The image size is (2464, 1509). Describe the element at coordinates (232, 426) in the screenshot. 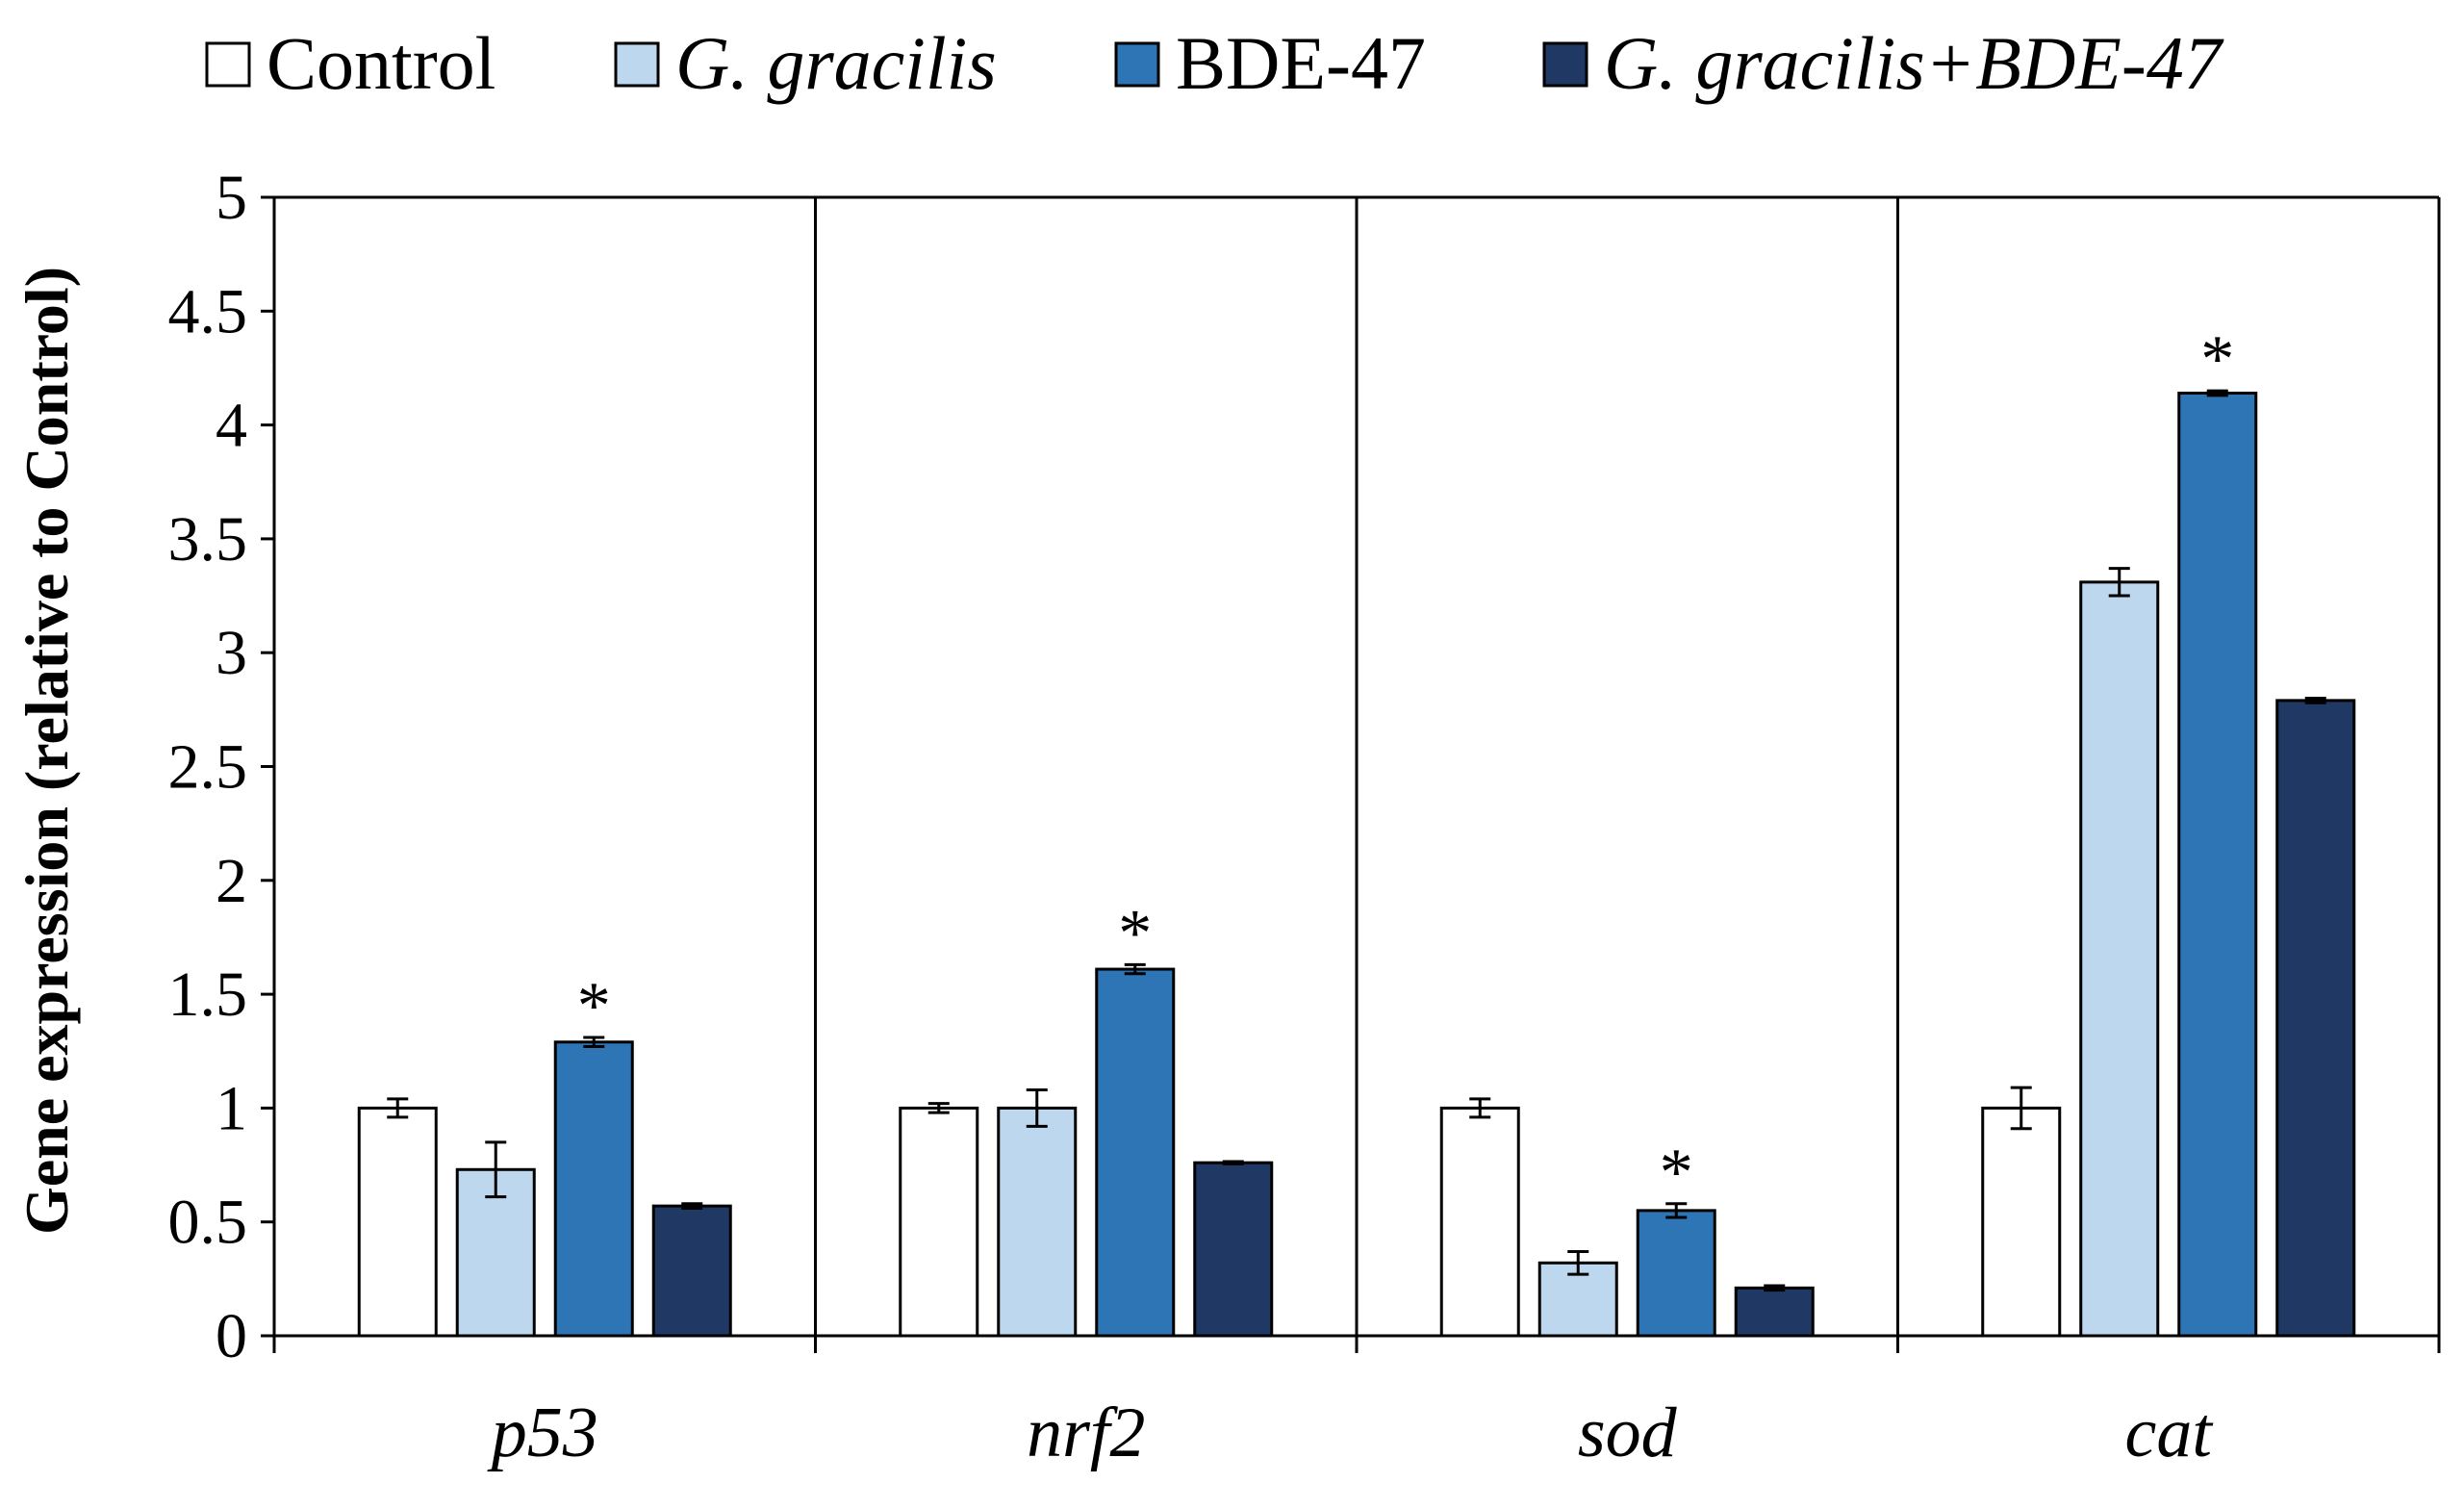

I see `y-tick-label: 4` at that location.